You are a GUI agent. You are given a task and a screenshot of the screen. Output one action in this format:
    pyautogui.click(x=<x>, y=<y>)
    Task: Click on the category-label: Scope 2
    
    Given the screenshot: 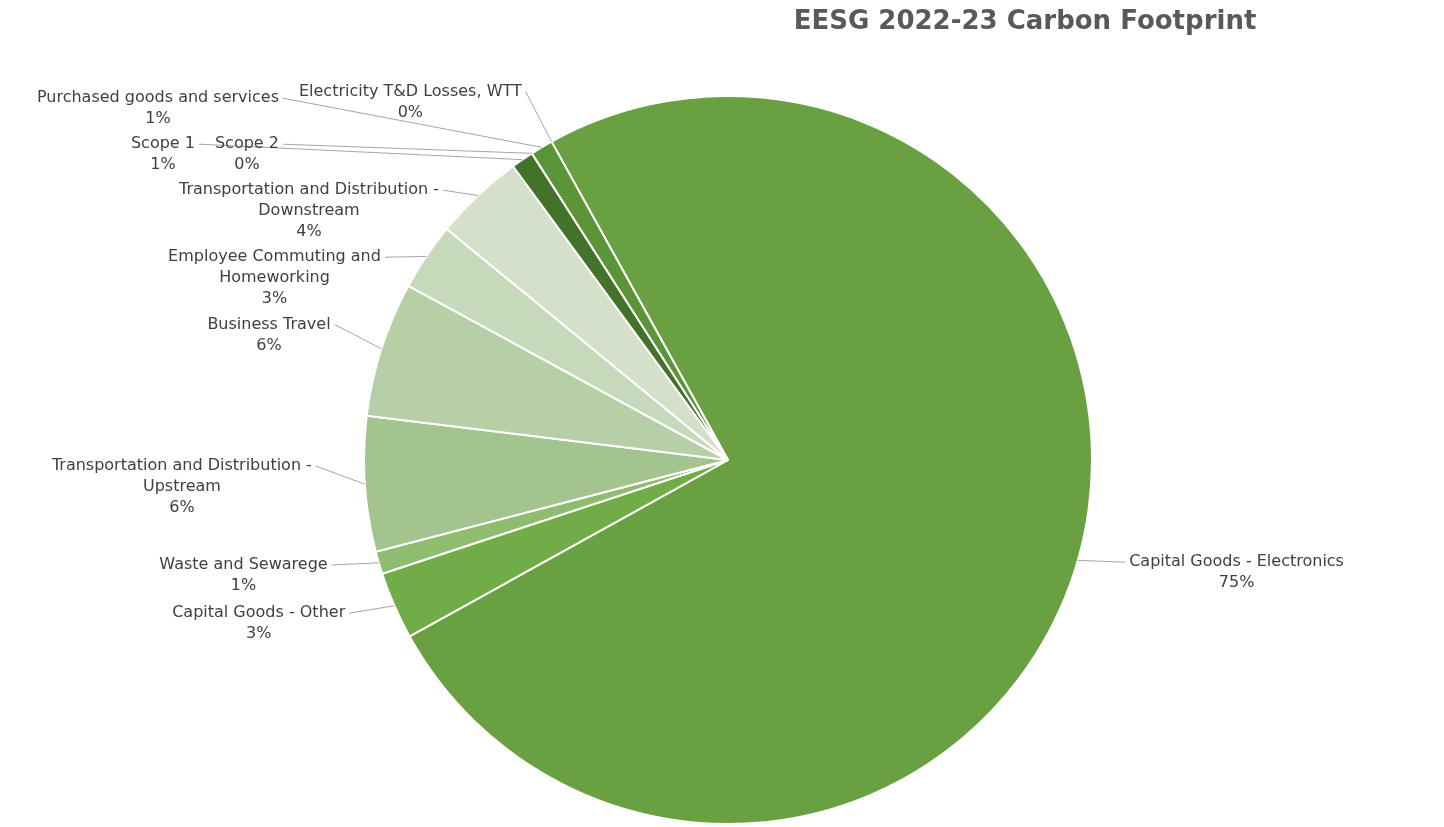 What is the action you would take?
    pyautogui.click(x=246, y=143)
    